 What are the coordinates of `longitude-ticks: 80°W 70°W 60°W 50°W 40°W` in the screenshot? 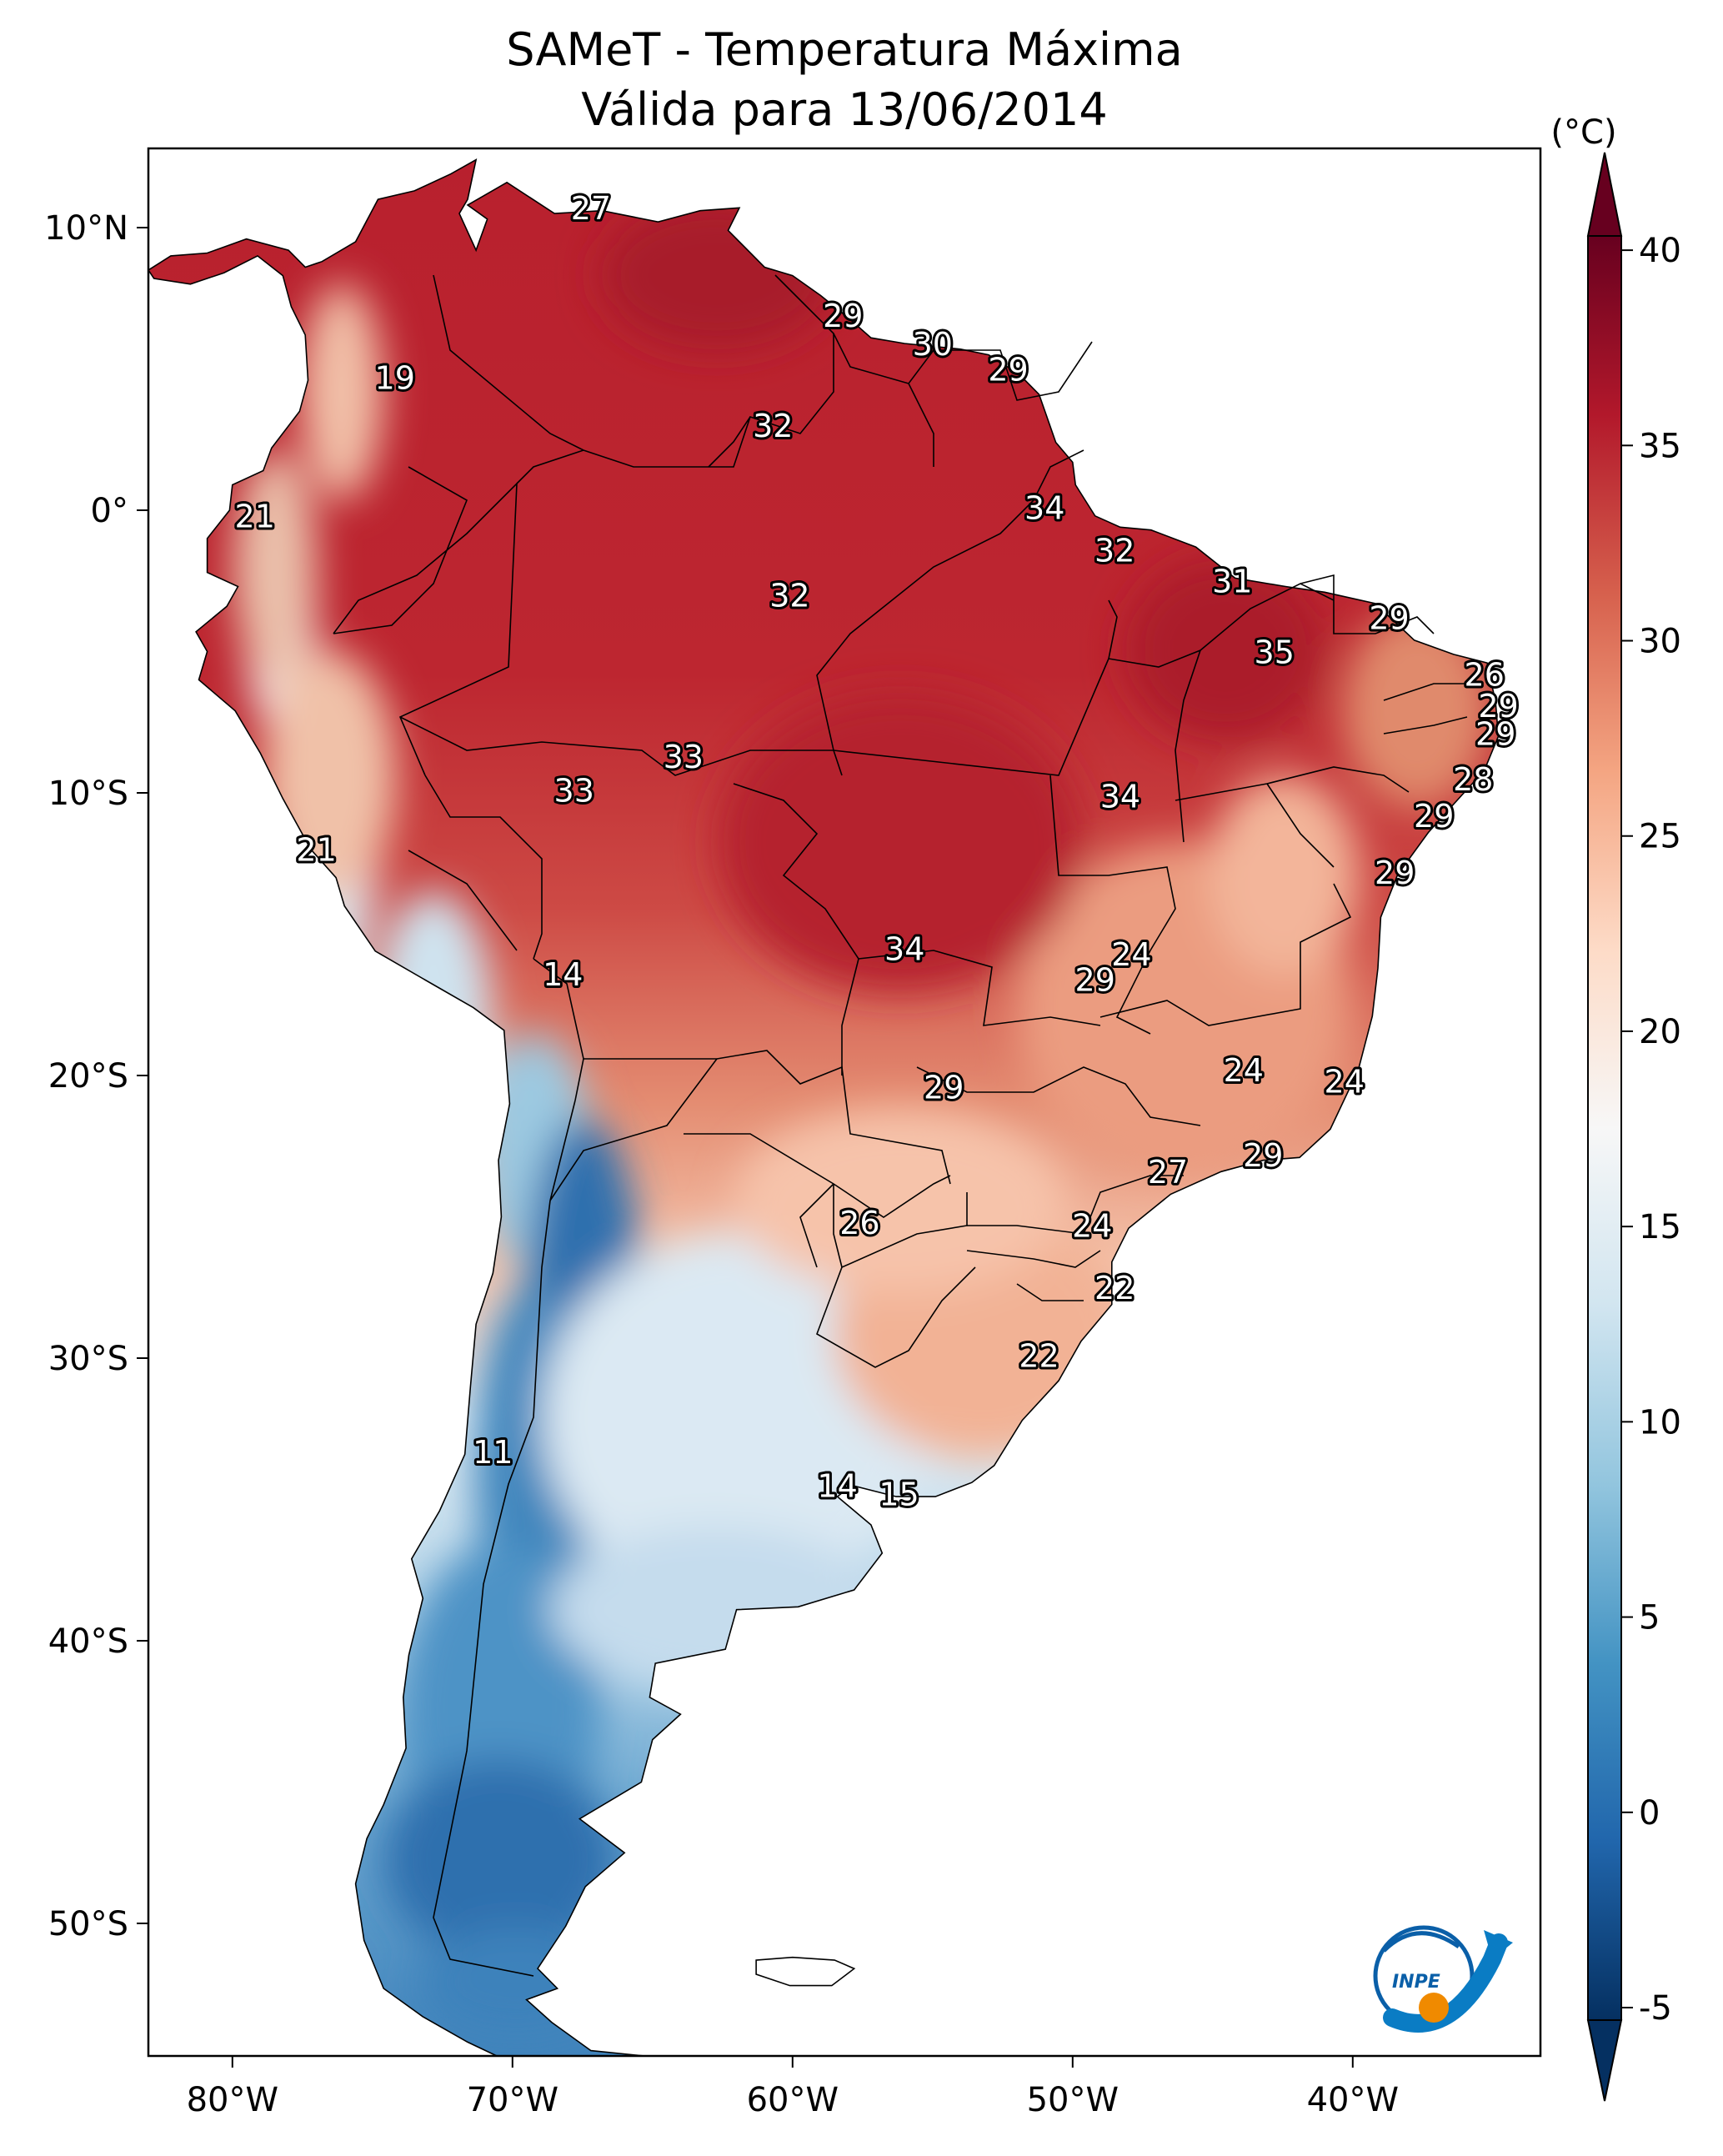 It's located at (793, 2087).